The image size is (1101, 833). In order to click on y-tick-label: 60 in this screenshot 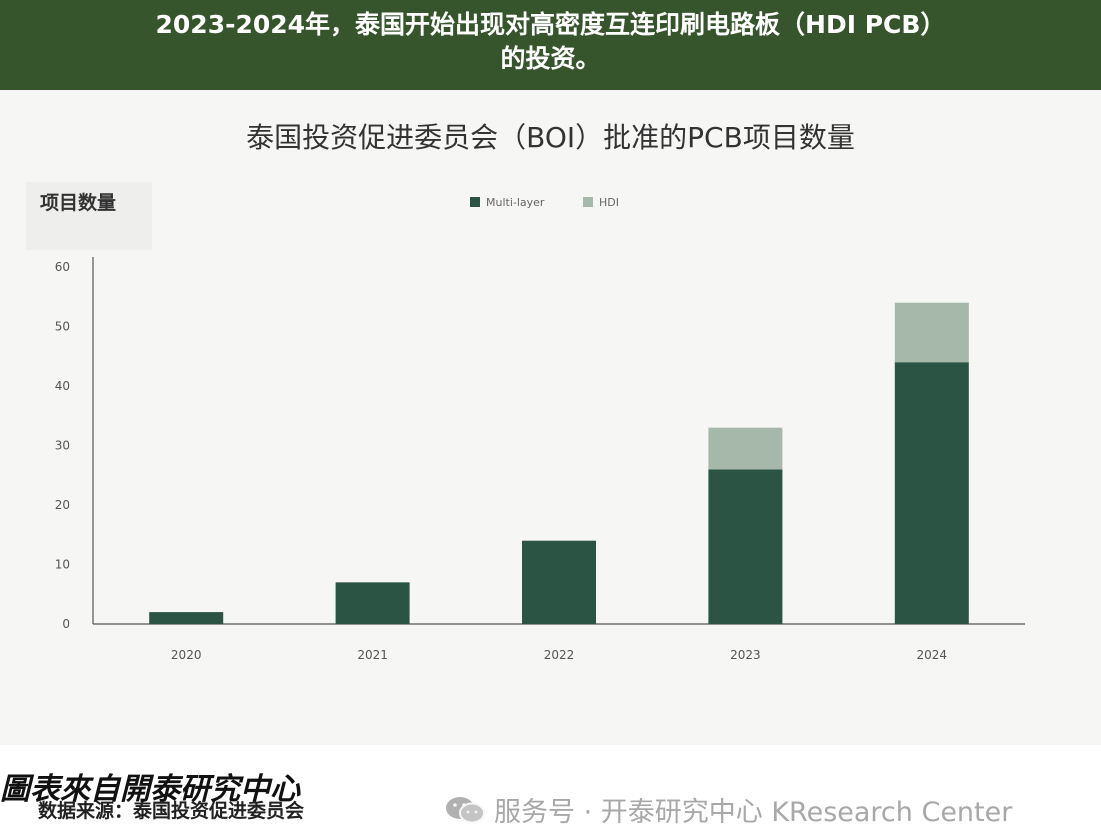, I will do `click(62, 267)`.